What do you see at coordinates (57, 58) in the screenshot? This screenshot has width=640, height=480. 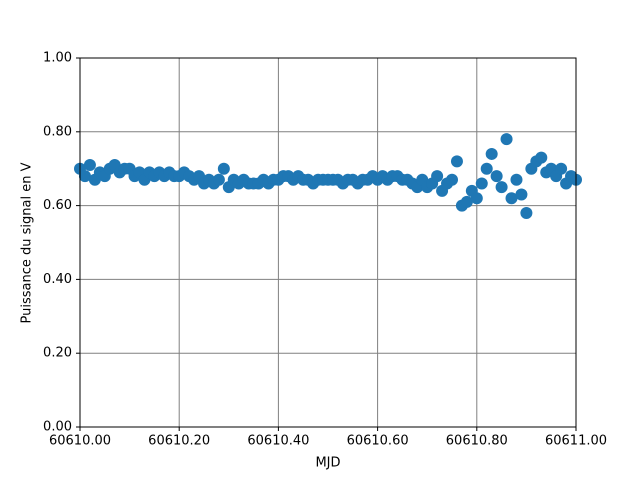 I see `y-tick-label: 1.00` at bounding box center [57, 58].